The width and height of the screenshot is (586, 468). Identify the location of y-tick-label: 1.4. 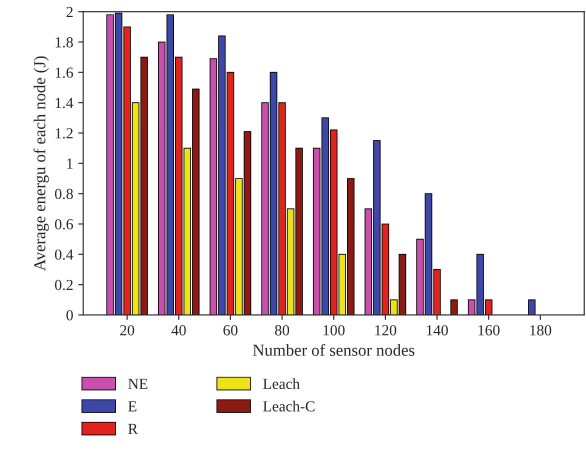
(65, 103).